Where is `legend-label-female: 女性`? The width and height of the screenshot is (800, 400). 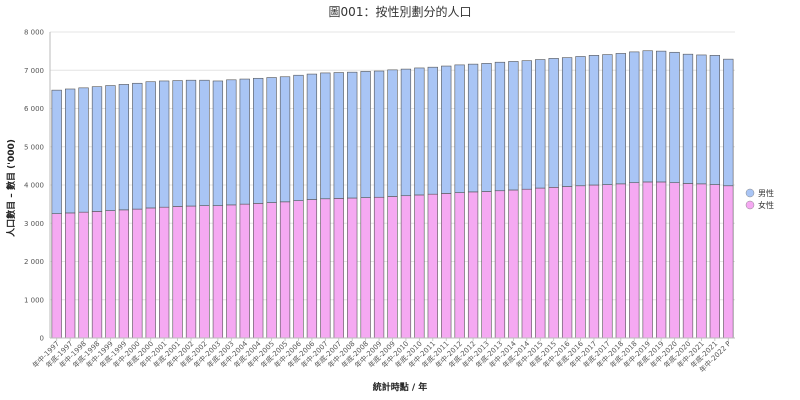
legend-label-female: 女性 is located at coordinates (766, 205).